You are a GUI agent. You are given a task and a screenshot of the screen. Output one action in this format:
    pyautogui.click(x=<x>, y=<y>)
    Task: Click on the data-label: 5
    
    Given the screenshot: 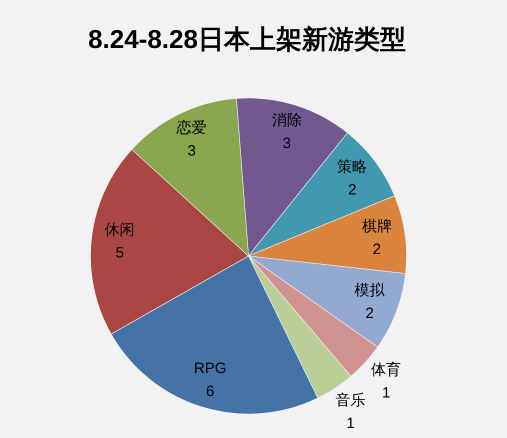 What is the action you would take?
    pyautogui.click(x=120, y=253)
    